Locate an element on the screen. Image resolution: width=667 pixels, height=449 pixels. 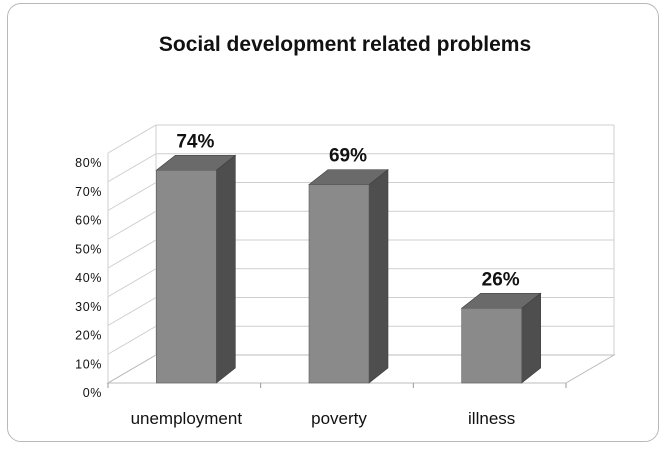
y-axis-ticks: 0% 10% 20% 30% 40% 50% 60% 70% 80% is located at coordinates (88, 278).